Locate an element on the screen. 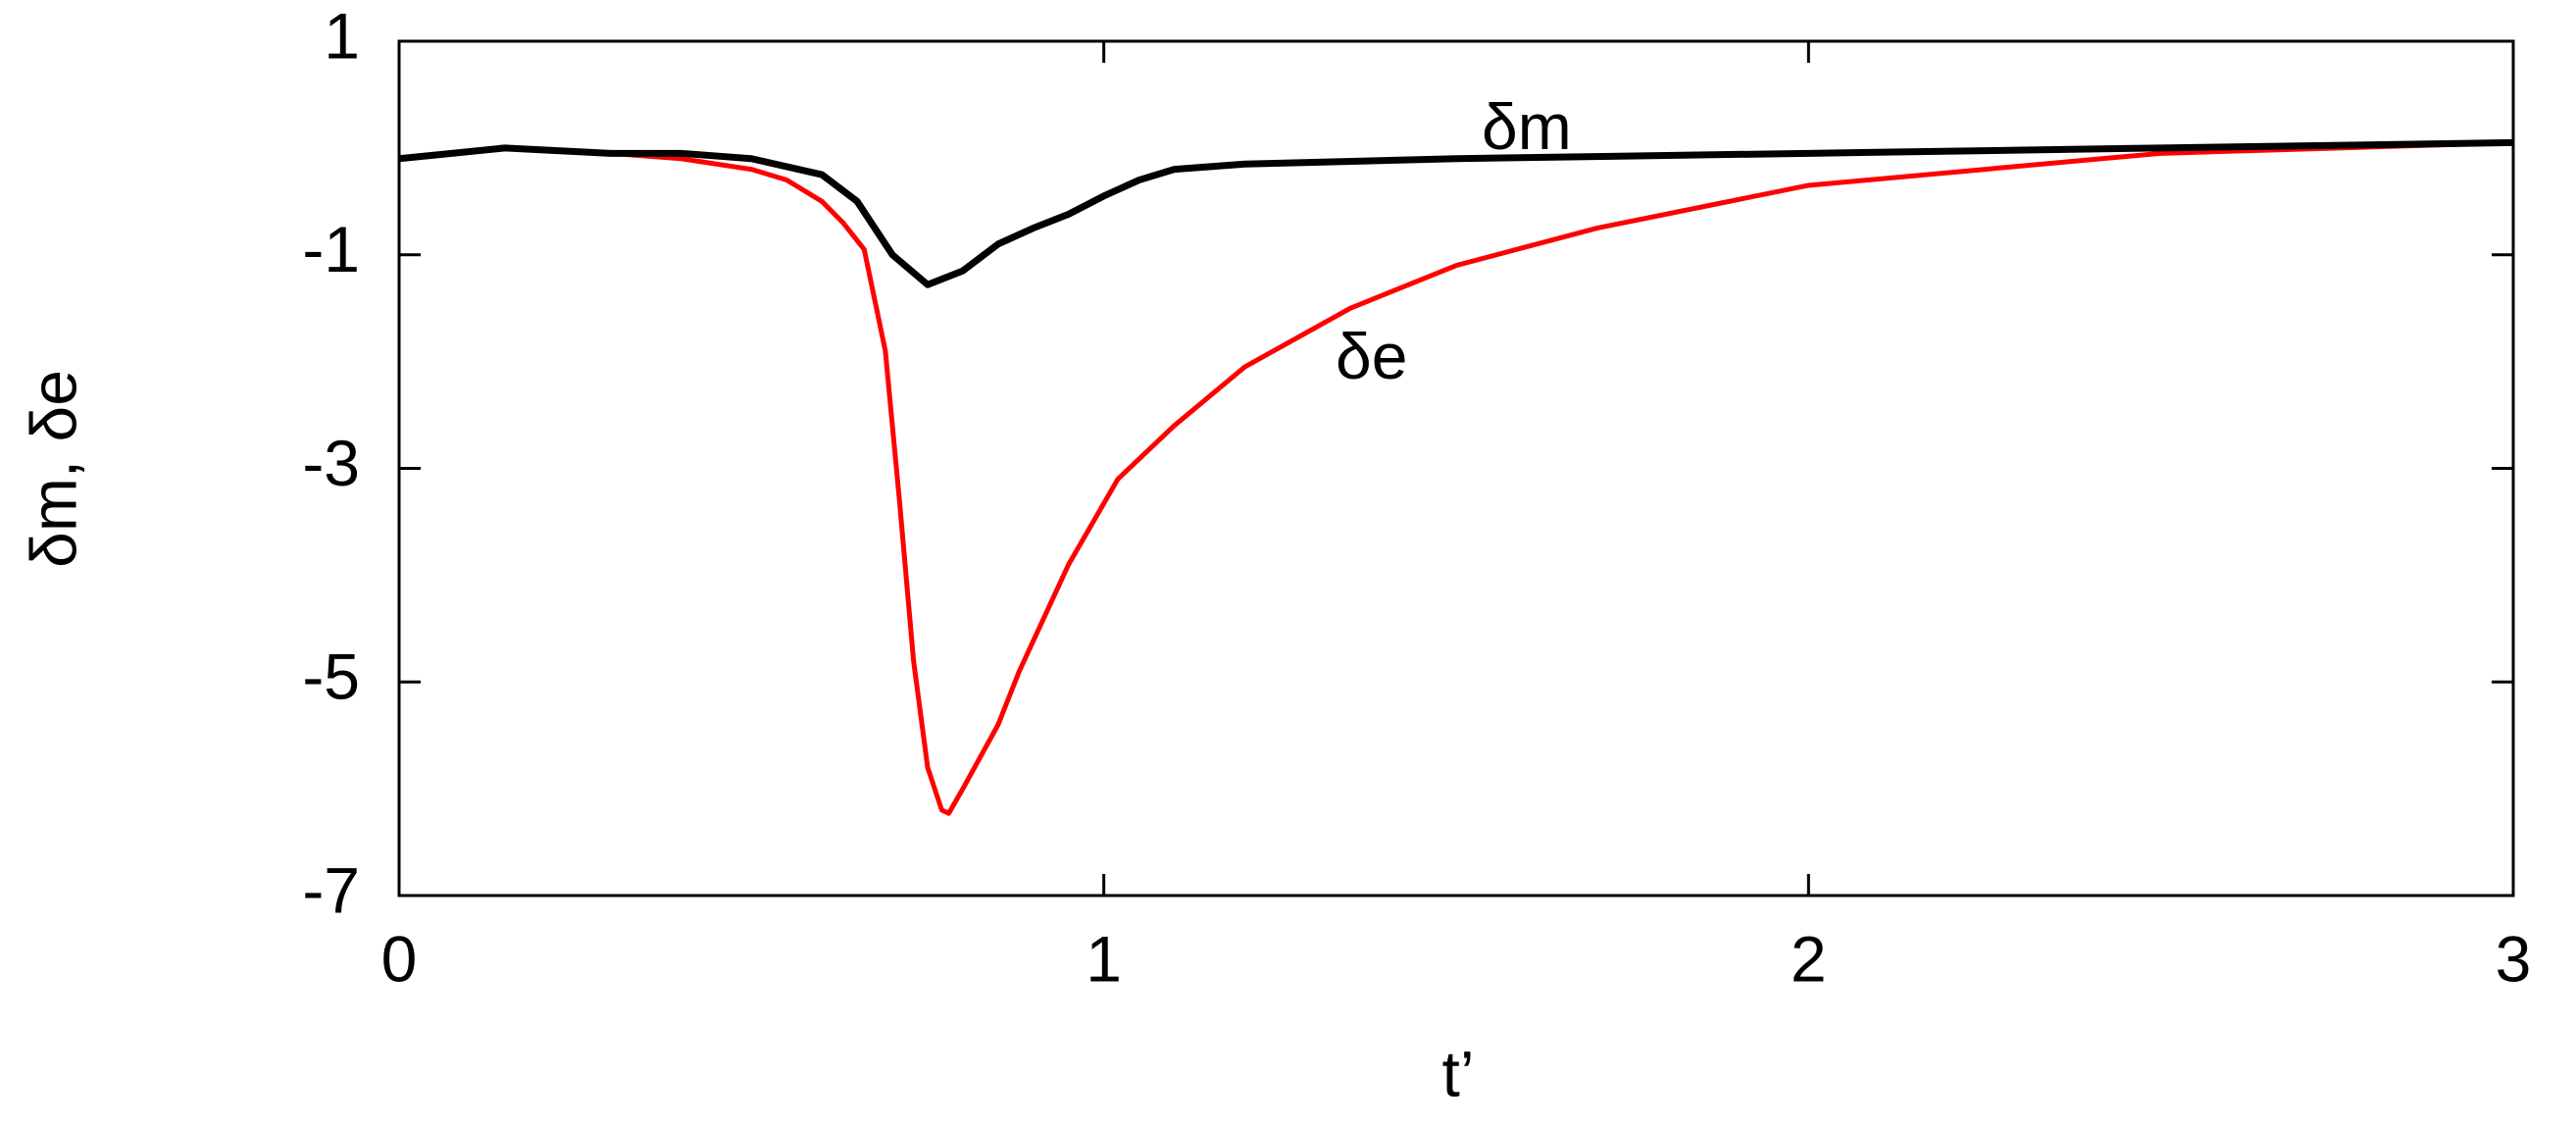  annotation: δe is located at coordinates (1372, 356).